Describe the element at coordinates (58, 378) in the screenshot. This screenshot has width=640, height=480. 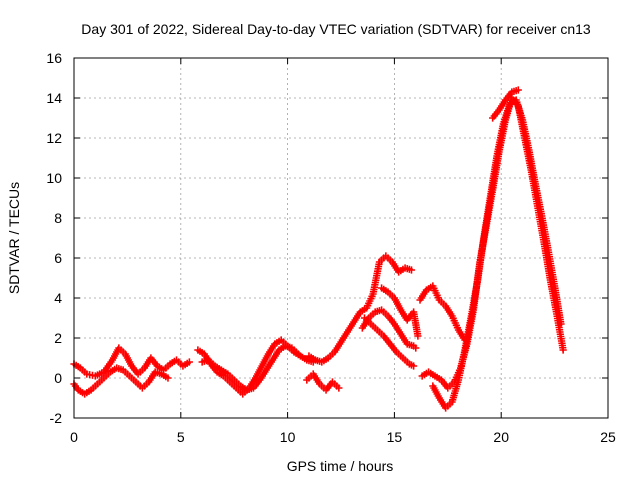
I see `y-tick-label: 0` at that location.